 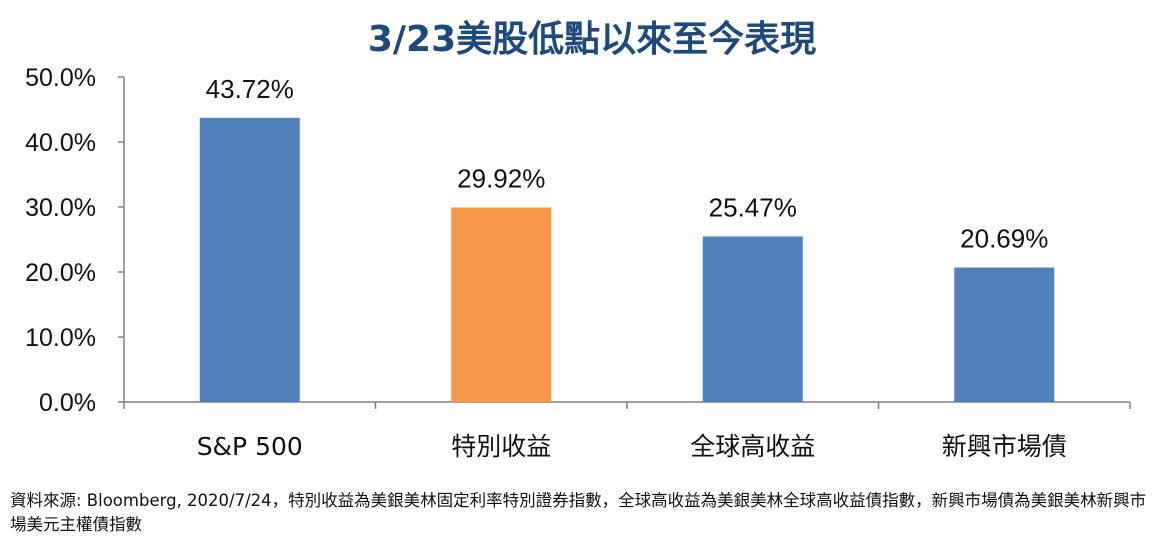 What do you see at coordinates (60, 78) in the screenshot?
I see `y-tick-label: 50.0%` at bounding box center [60, 78].